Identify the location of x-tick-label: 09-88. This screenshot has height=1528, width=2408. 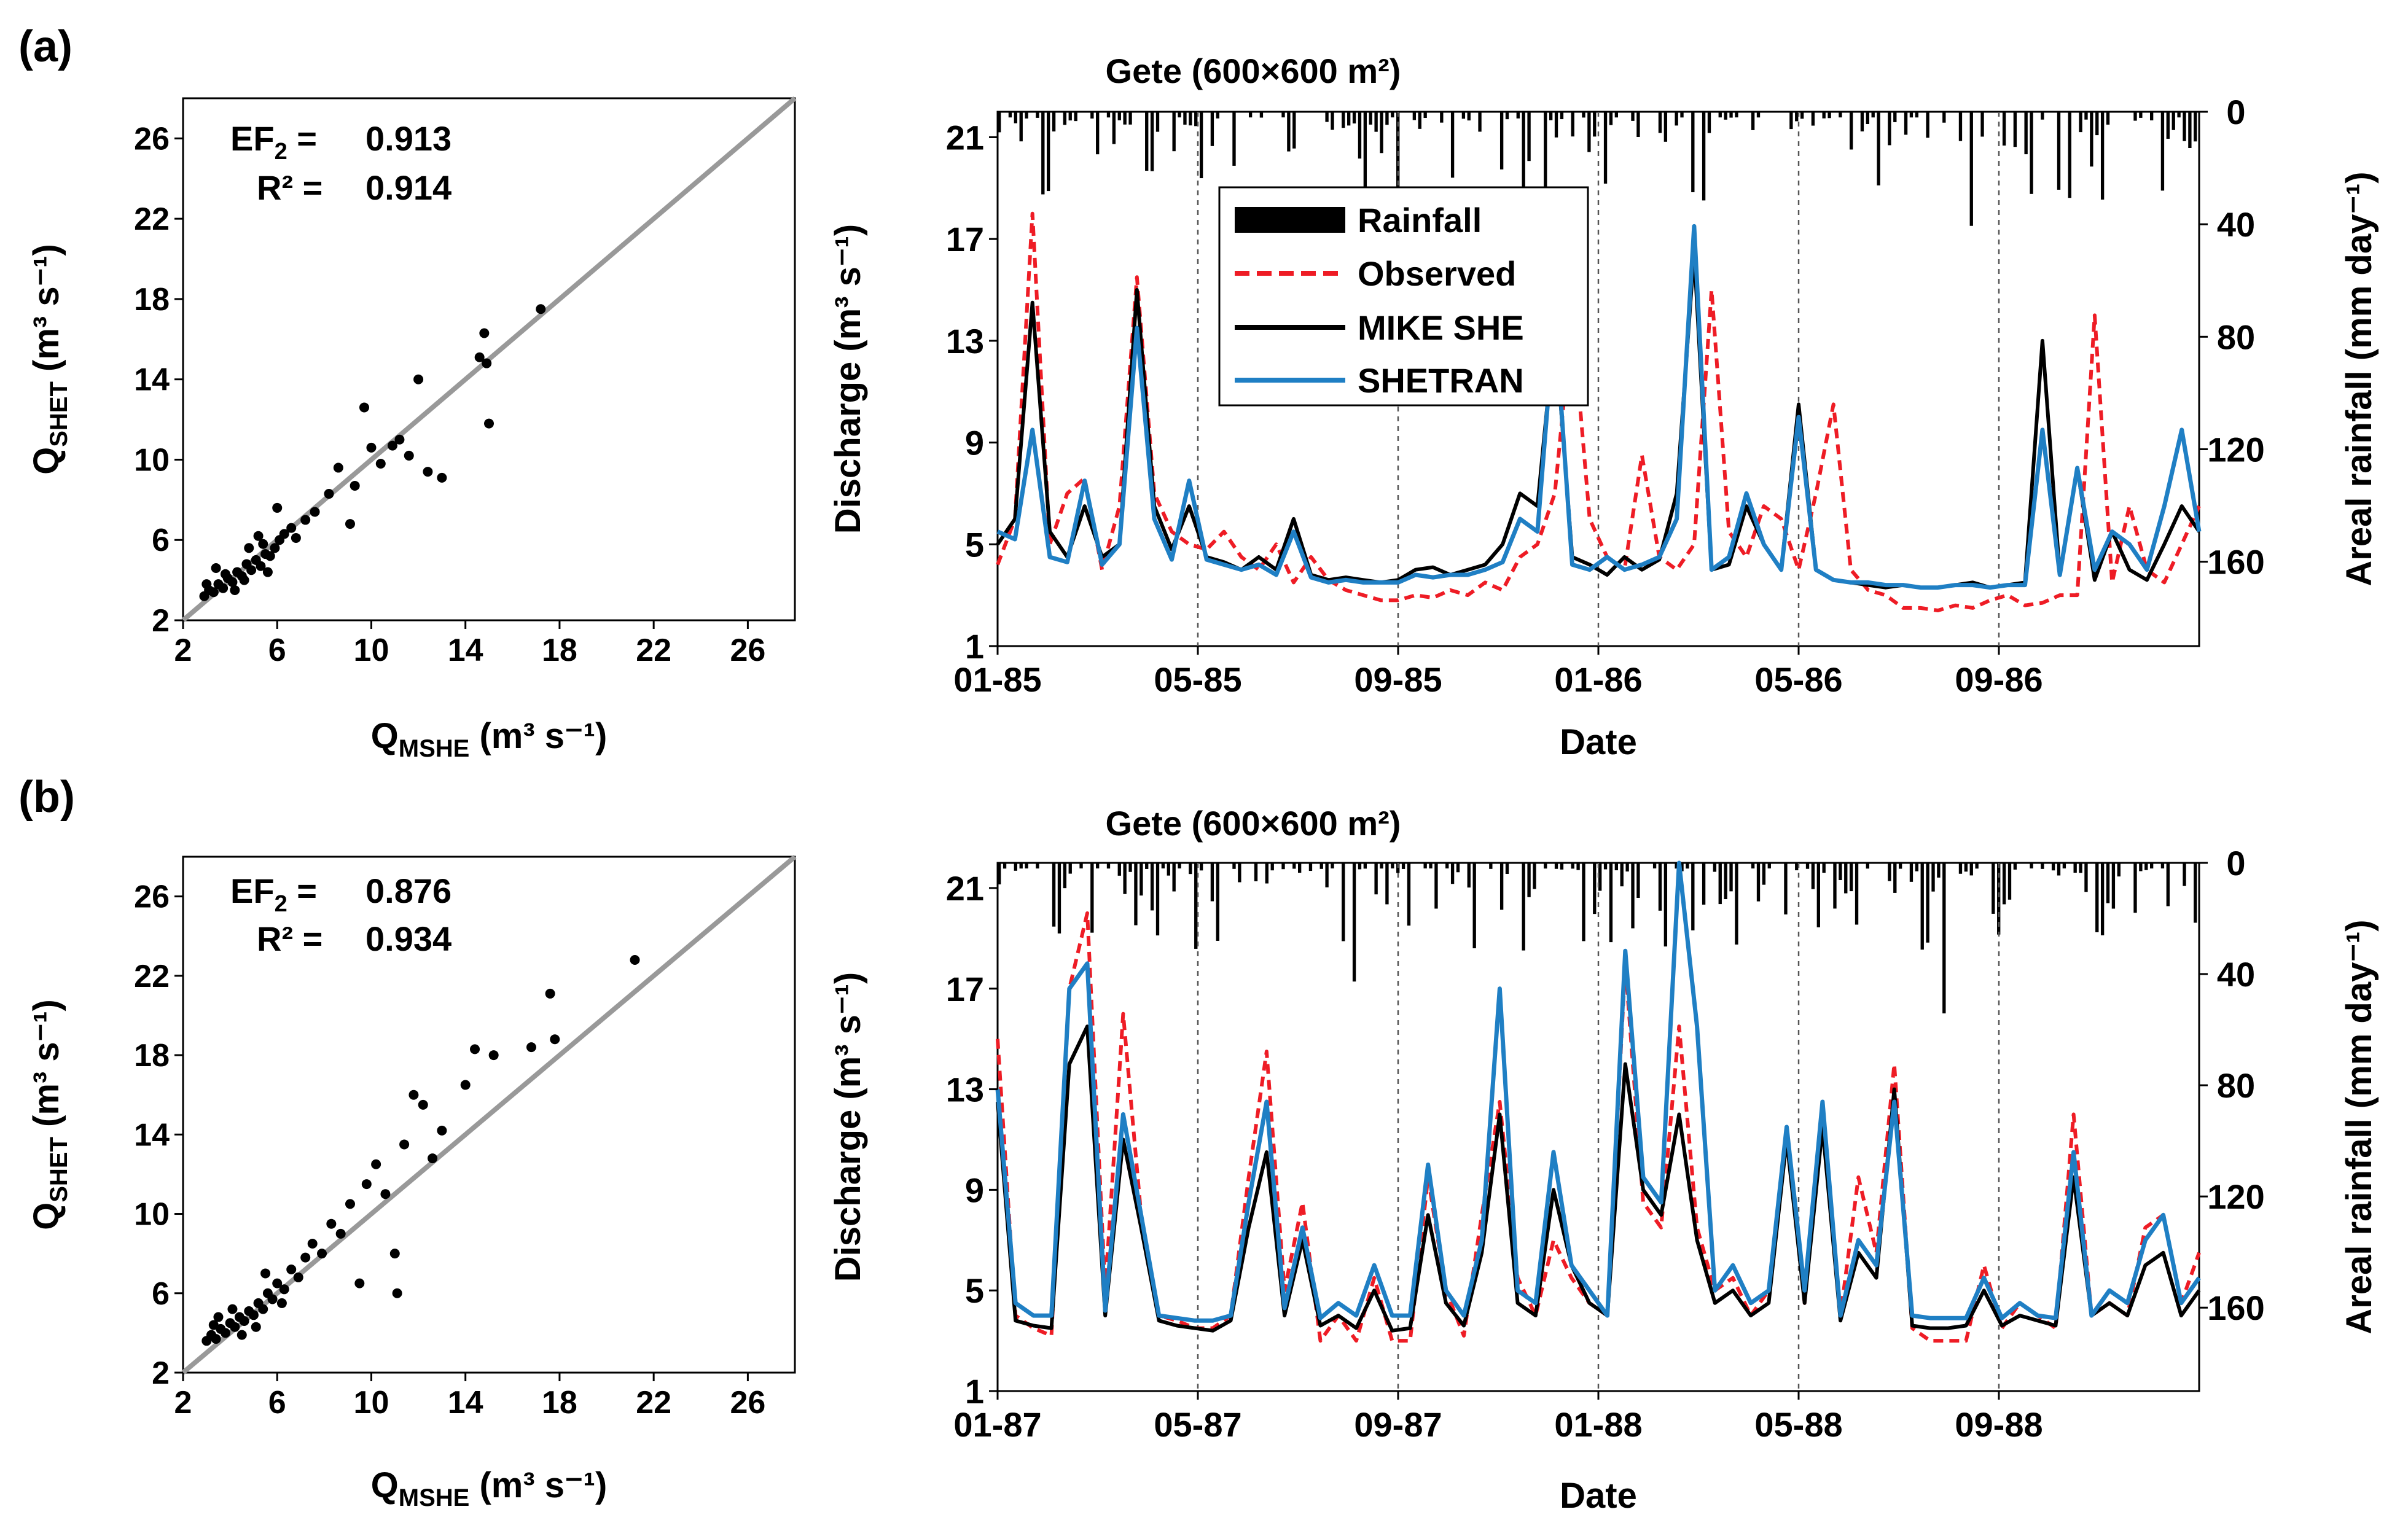
(1999, 1424).